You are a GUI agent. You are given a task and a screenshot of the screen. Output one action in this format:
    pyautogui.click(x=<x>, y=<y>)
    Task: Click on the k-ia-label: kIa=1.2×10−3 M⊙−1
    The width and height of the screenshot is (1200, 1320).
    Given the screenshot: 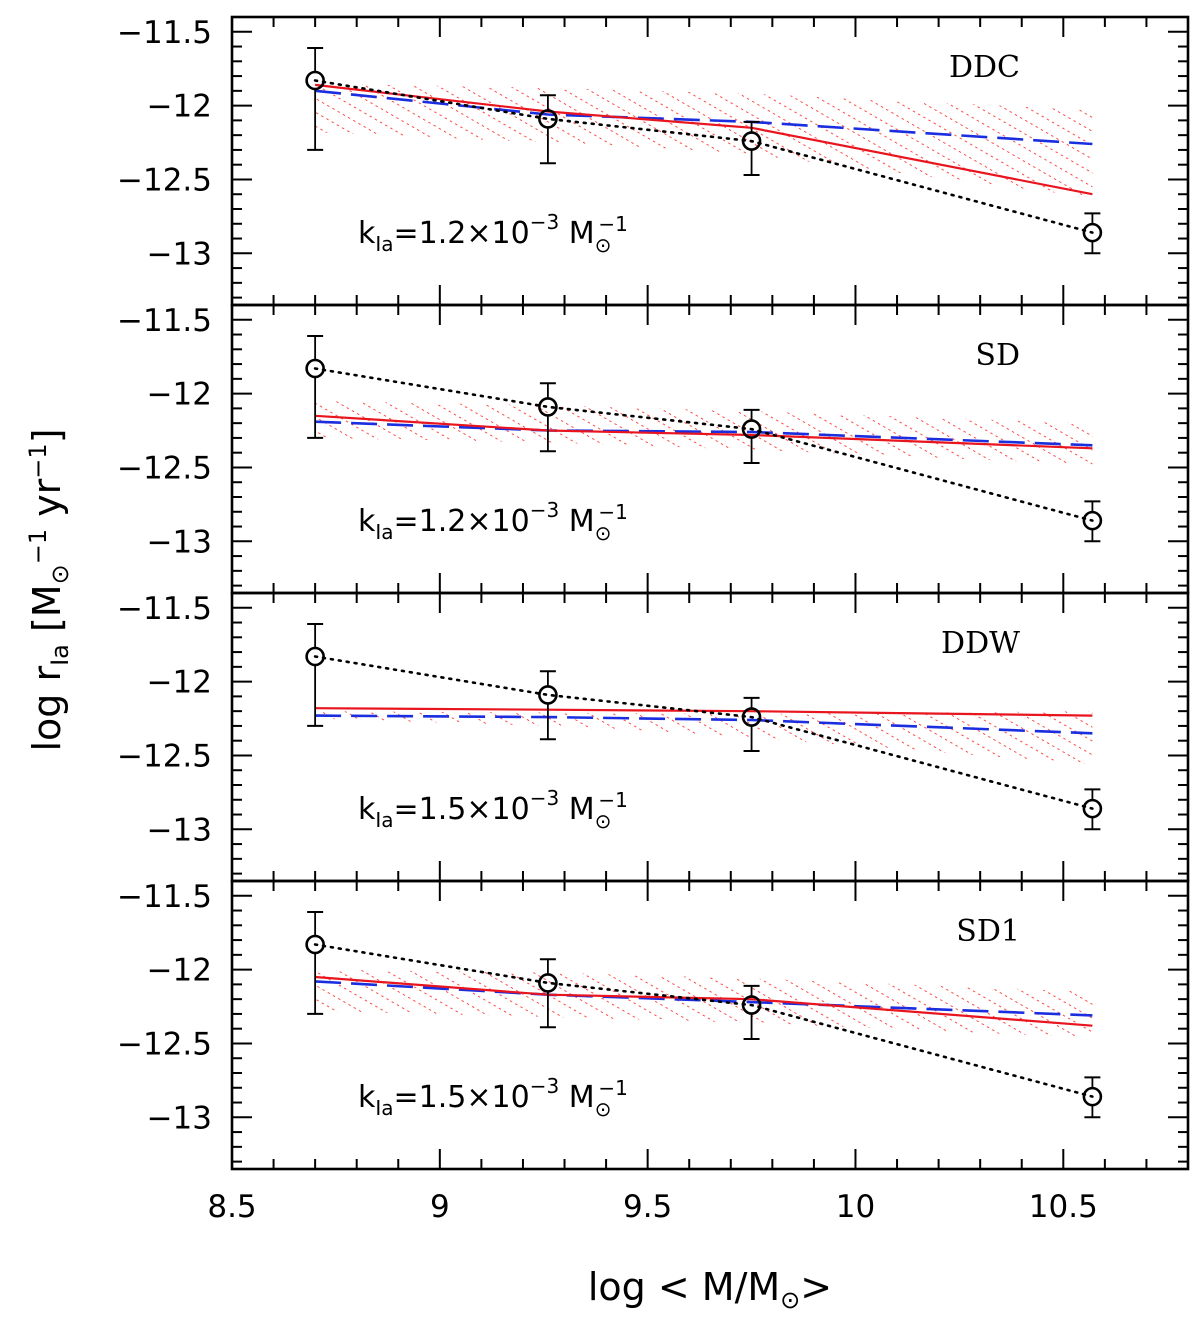 What is the action you would take?
    pyautogui.click(x=493, y=233)
    